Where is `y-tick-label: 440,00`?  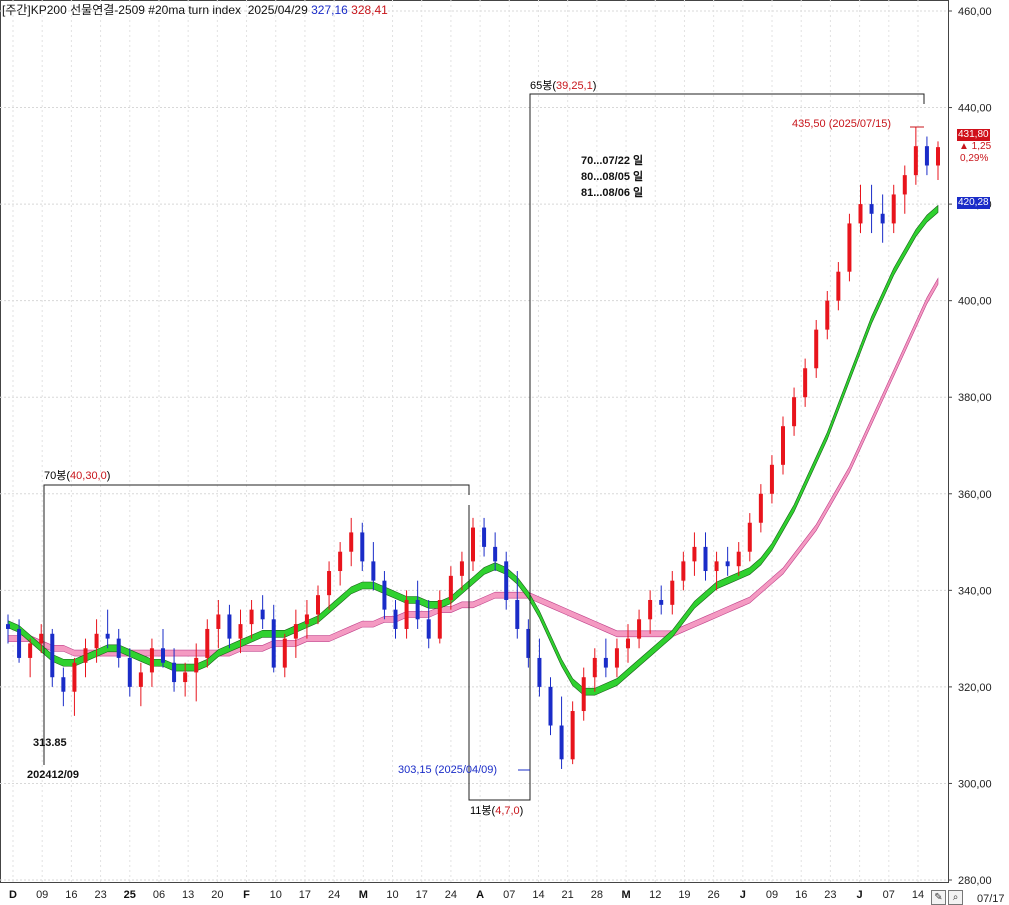
y-tick-label: 440,00 is located at coordinates (975, 109).